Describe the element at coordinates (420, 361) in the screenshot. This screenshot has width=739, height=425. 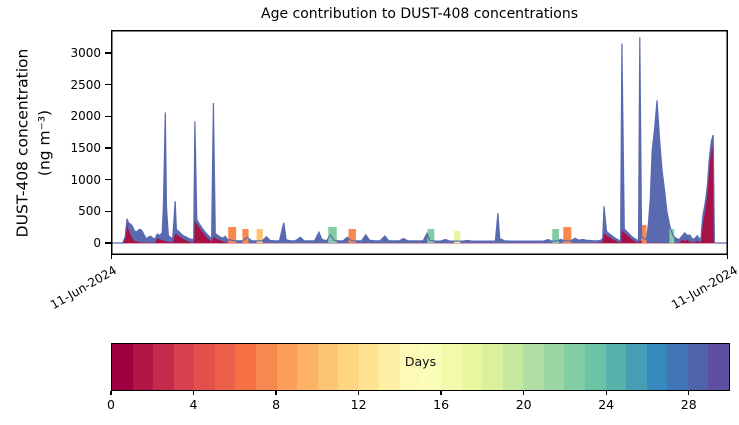
I see `colorbar-label: Days` at that location.